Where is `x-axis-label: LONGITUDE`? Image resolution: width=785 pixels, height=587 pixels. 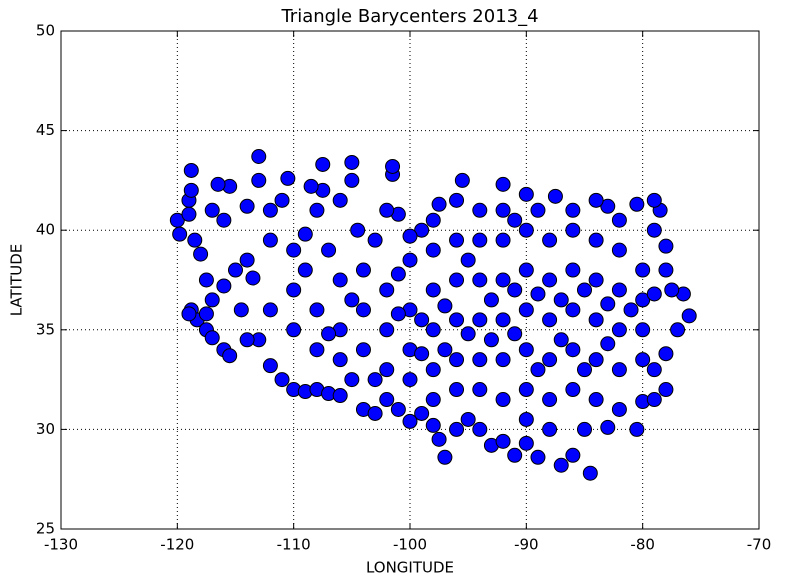 x-axis-label: LONGITUDE is located at coordinates (410, 568).